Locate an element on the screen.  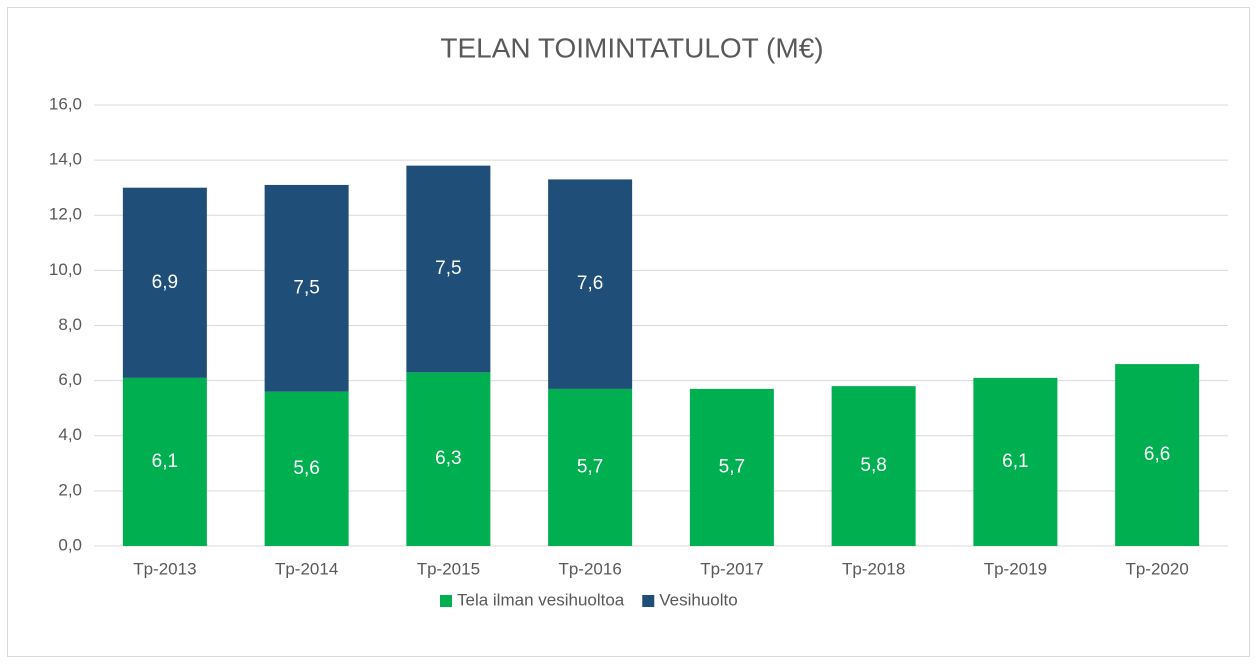
legend-label: Tela ilman vesihuoltoa is located at coordinates (541, 599).